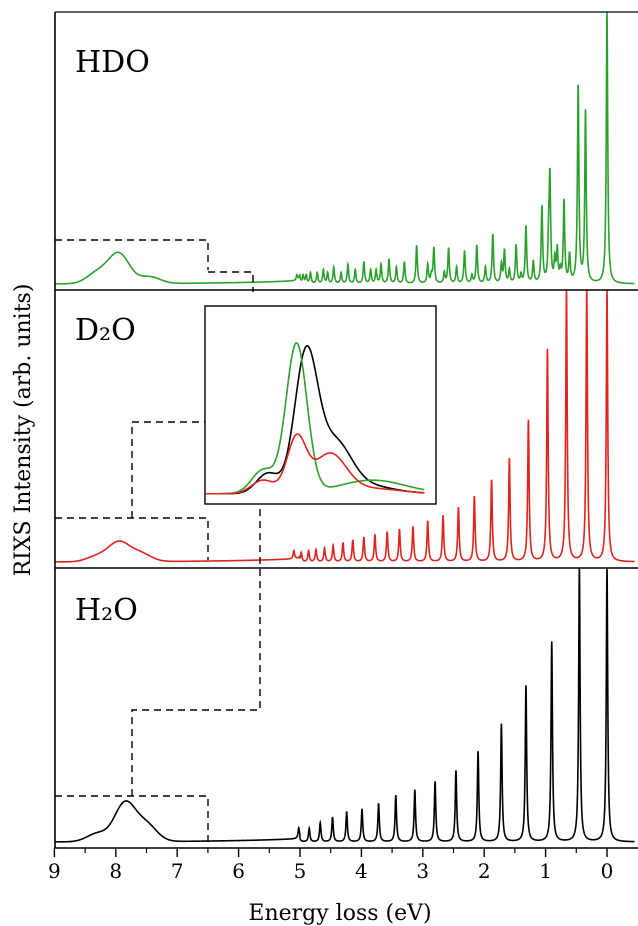 This screenshot has width=638, height=926. What do you see at coordinates (132, 254) in the screenshot?
I see `dashed-box-hdo` at bounding box center [132, 254].